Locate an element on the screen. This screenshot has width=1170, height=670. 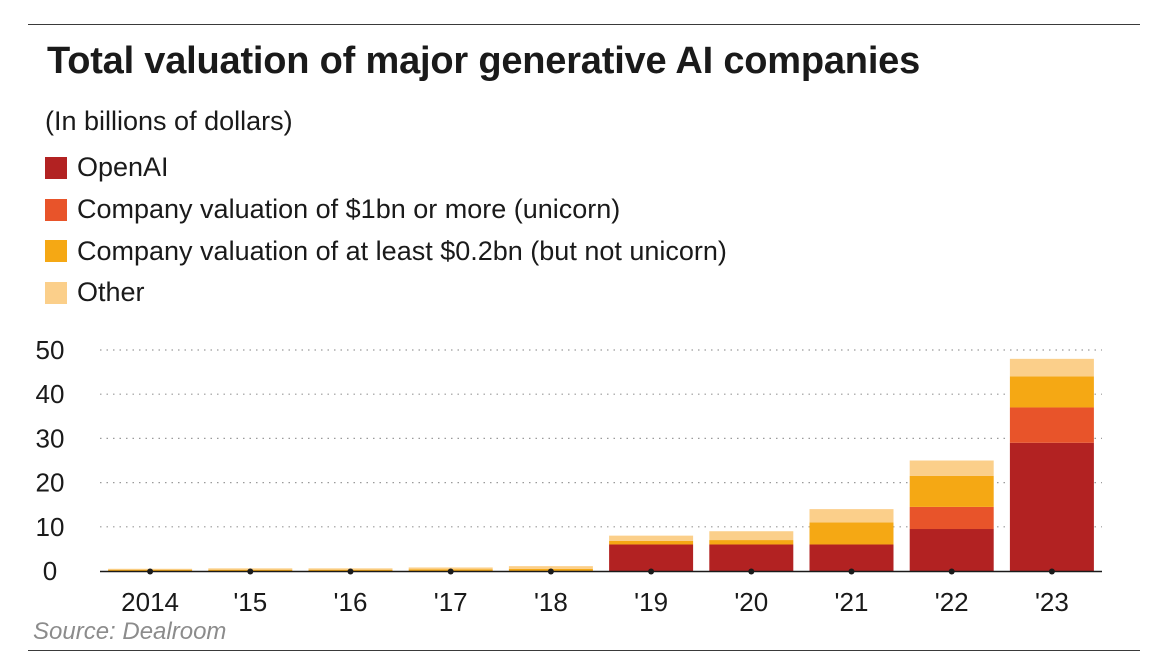
source-note: Source: Dealroom is located at coordinates (130, 631).